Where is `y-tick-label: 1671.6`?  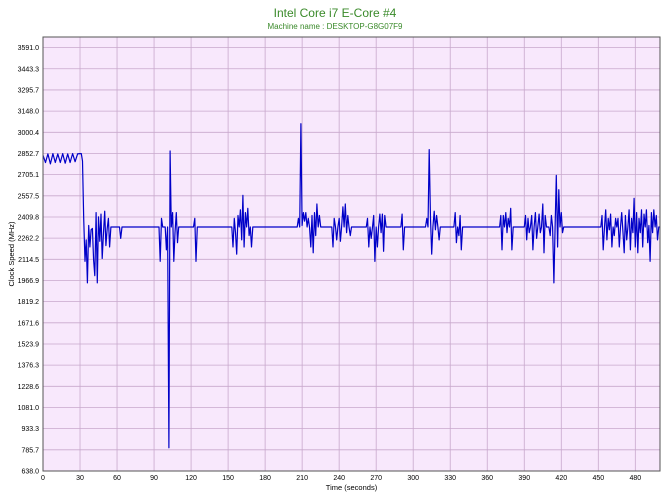 y-tick-label: 1671.6 is located at coordinates (29, 323).